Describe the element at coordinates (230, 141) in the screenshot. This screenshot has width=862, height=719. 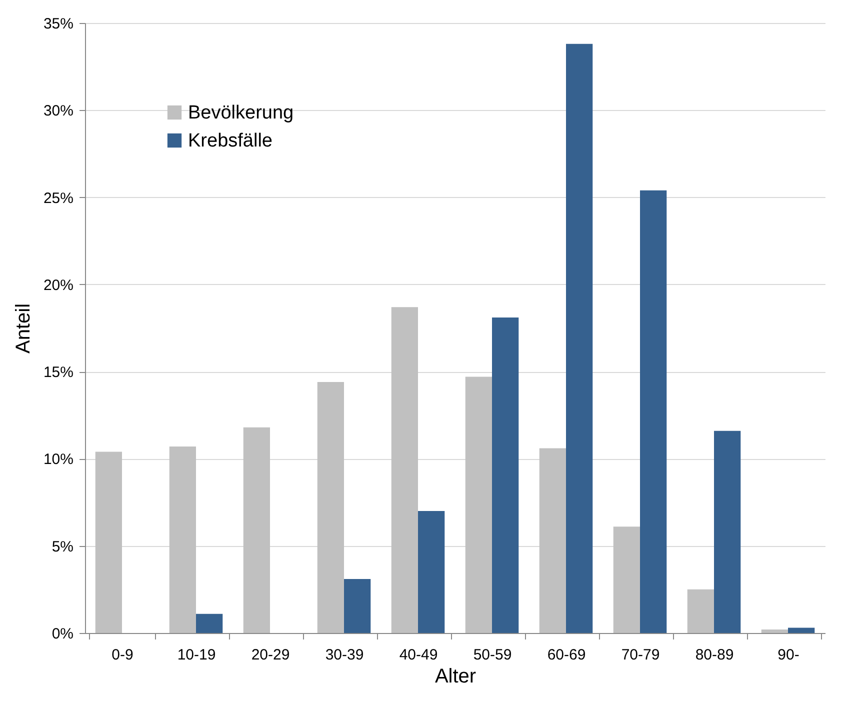
I see `legend-label: Krebsfälle` at that location.